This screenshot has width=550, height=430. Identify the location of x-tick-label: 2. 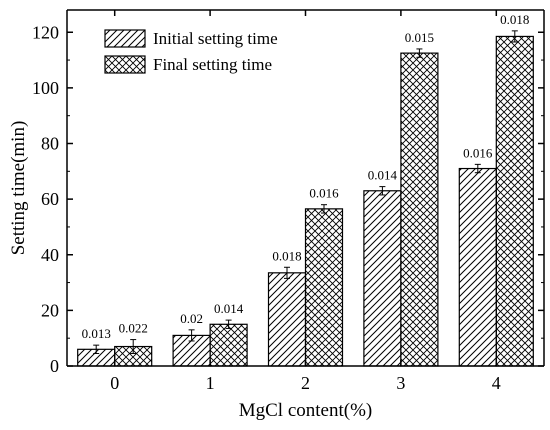
(305, 383).